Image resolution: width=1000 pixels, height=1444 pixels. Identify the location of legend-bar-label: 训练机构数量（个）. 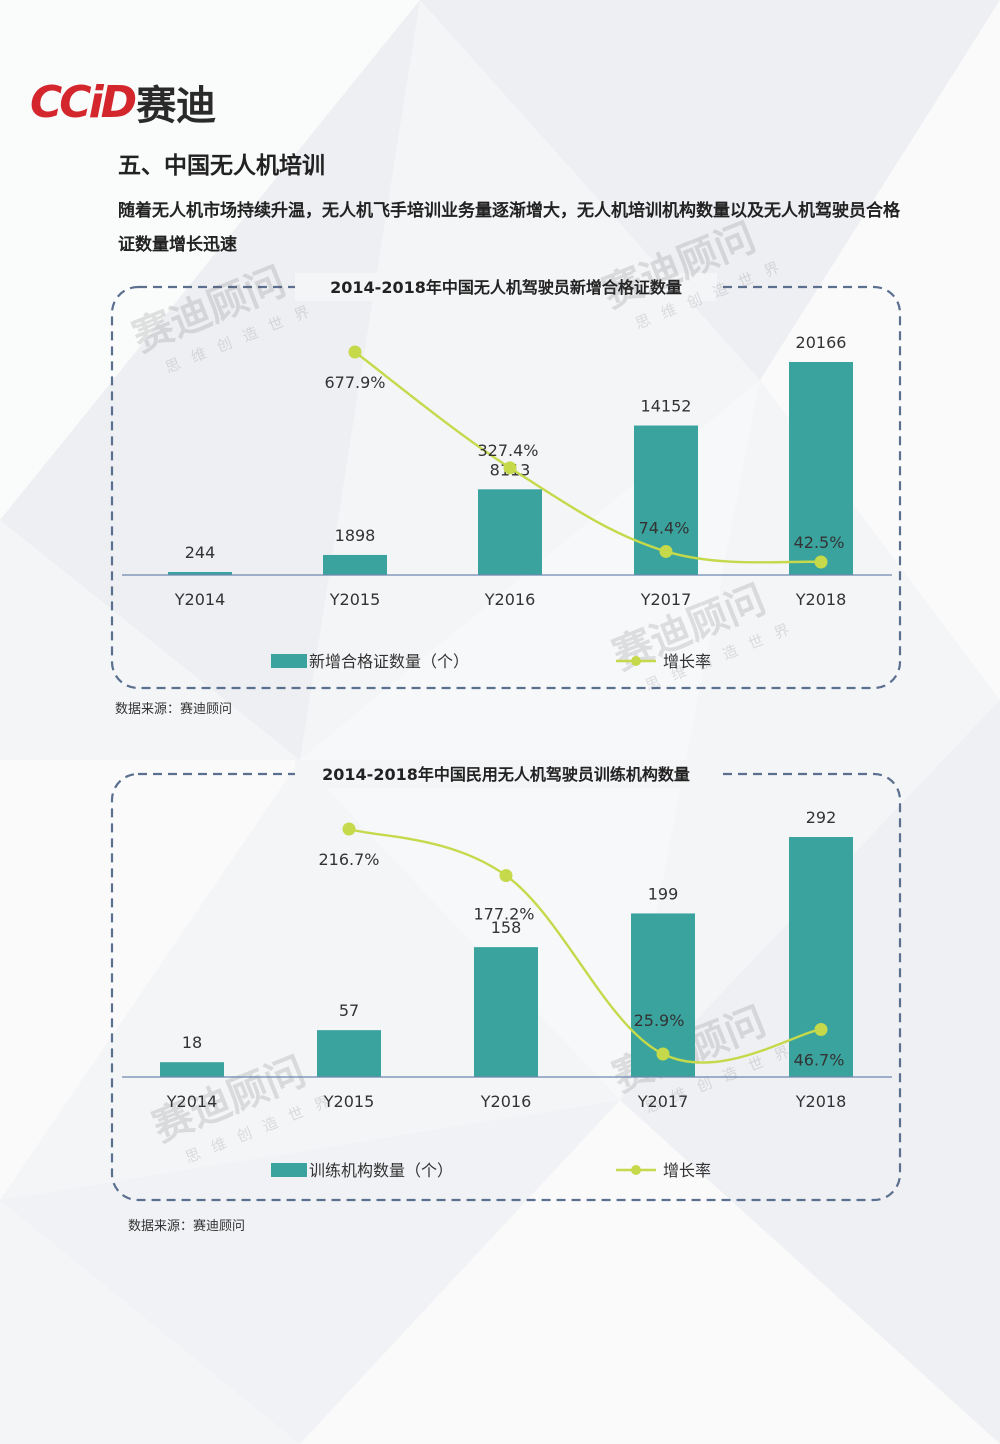
(381, 1170).